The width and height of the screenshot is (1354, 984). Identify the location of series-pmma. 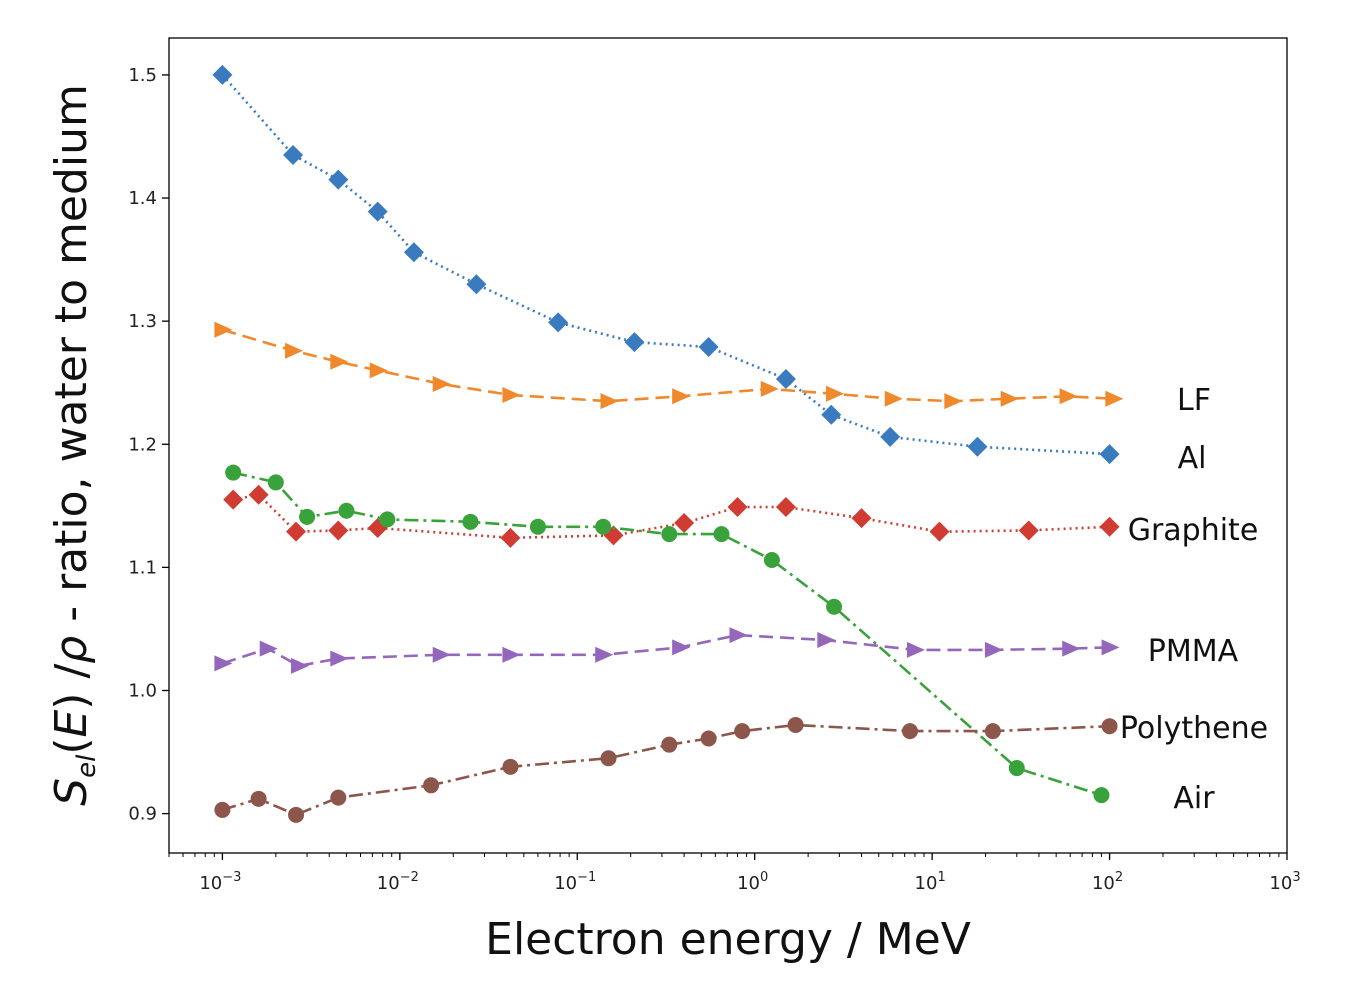
(667, 650).